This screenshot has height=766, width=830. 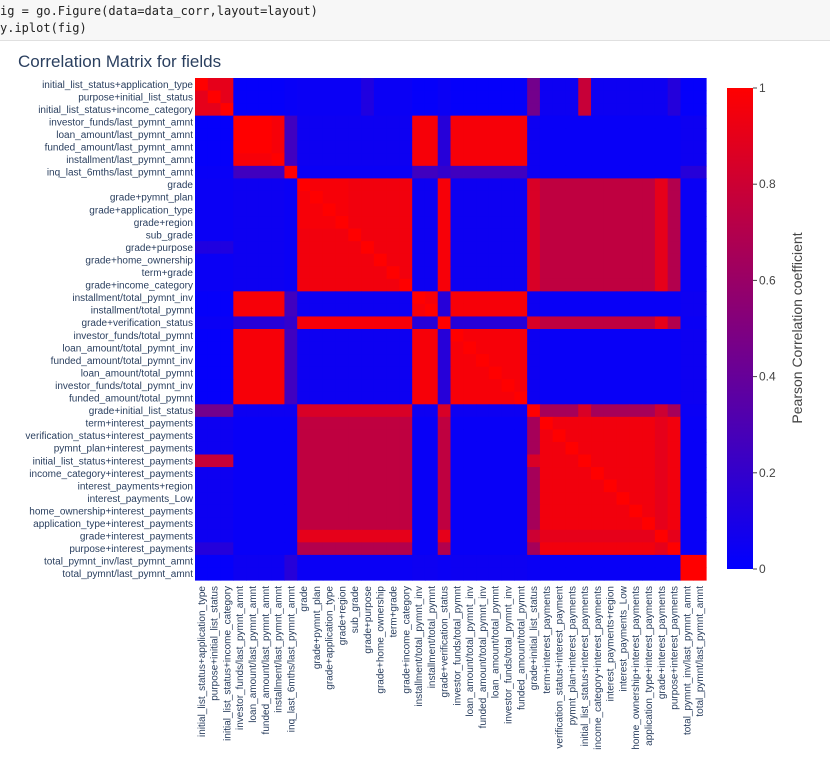 I want to click on x-tick-label: grade, so click(x=304, y=599).